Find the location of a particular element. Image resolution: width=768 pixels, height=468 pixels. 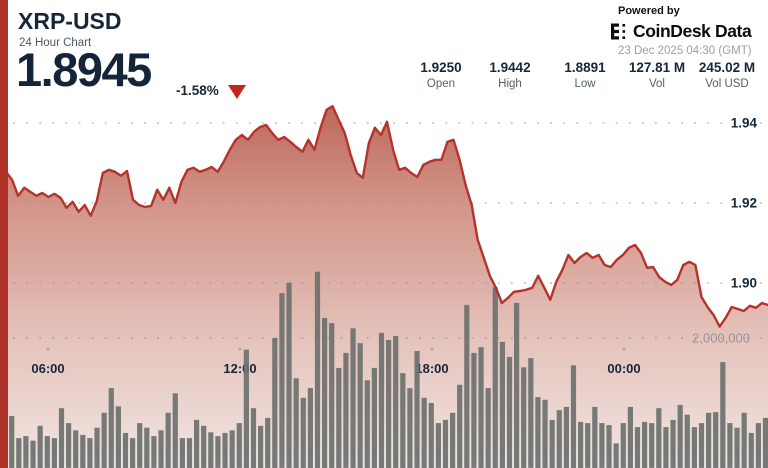

y-axis-label: 1.90 is located at coordinates (744, 283).